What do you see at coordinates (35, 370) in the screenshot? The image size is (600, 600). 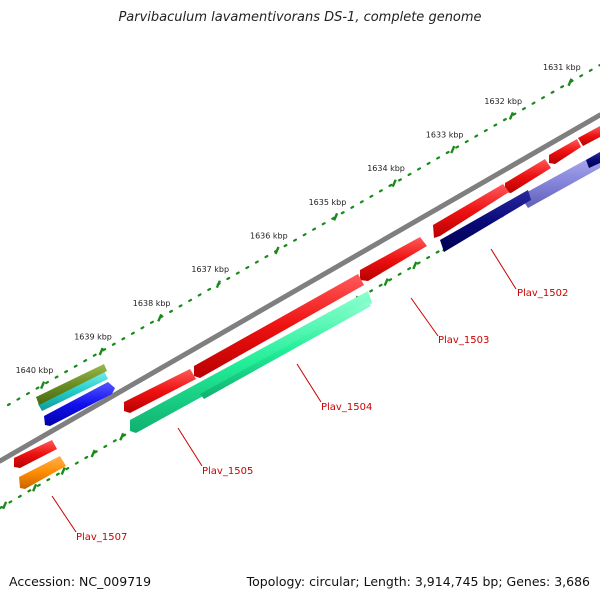 I see `tick-label: 1640 kbp` at bounding box center [35, 370].